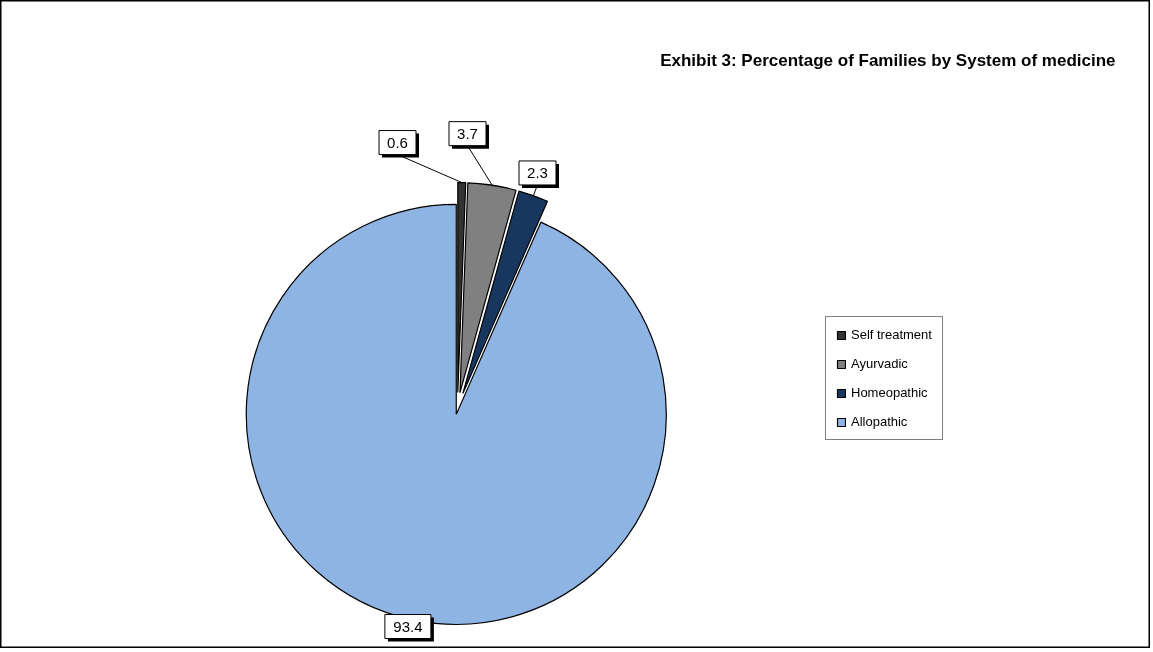 The width and height of the screenshot is (1153, 652). What do you see at coordinates (467, 133) in the screenshot?
I see `data-label: 3.7` at bounding box center [467, 133].